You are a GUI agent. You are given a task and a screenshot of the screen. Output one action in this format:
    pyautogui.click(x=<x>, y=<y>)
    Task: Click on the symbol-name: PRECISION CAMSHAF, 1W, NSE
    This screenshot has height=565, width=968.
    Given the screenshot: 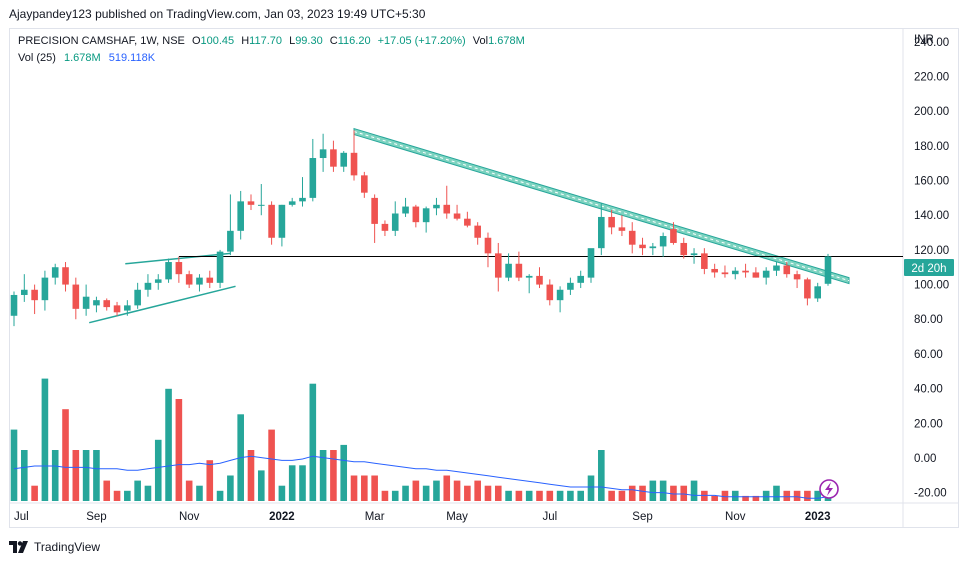 What is the action you would take?
    pyautogui.click(x=101, y=41)
    